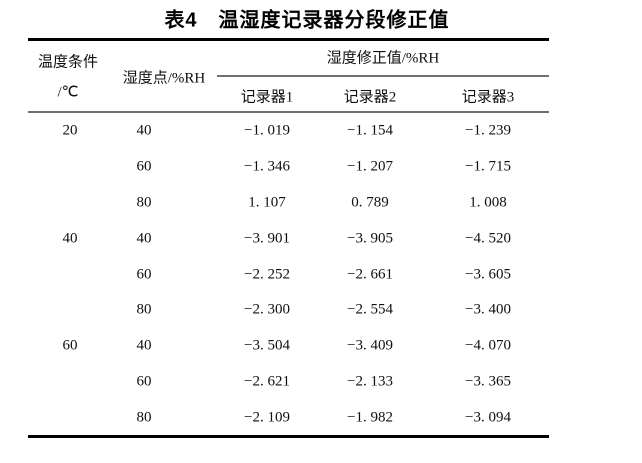 This screenshot has height=463, width=642. Describe the element at coordinates (488, 166) in the screenshot. I see `correction-value-cell: −1. 715` at that location.